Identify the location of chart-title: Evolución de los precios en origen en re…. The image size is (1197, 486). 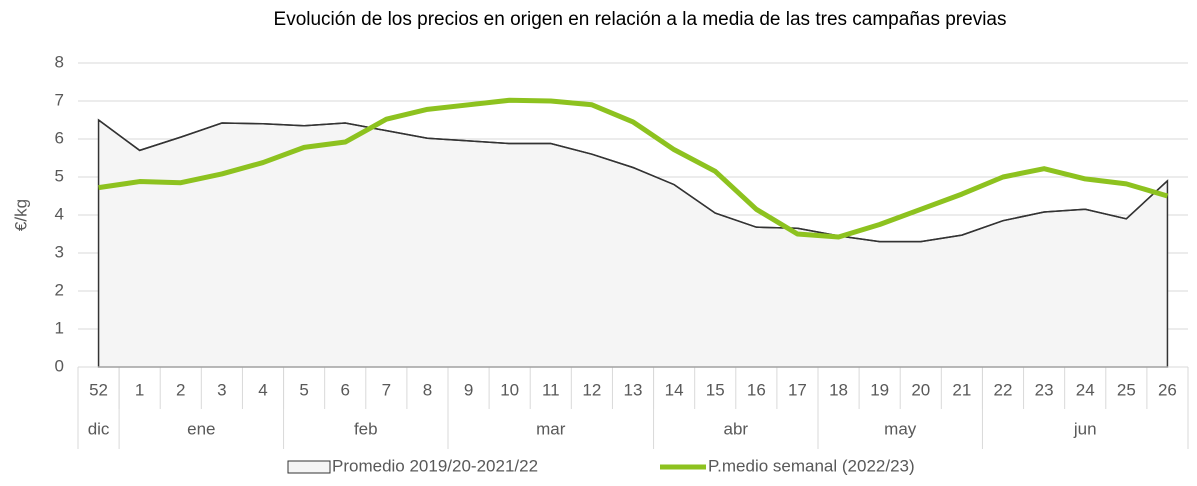
(640, 19).